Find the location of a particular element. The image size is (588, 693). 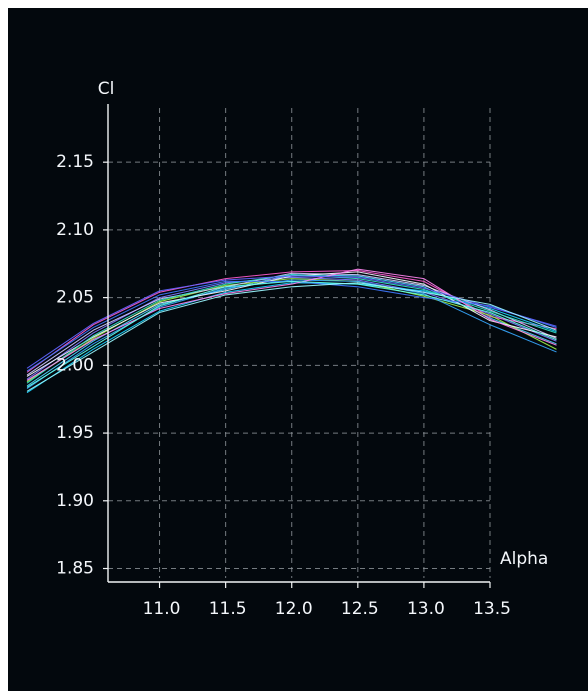

y-tick-label: 1.85 is located at coordinates (75, 569).